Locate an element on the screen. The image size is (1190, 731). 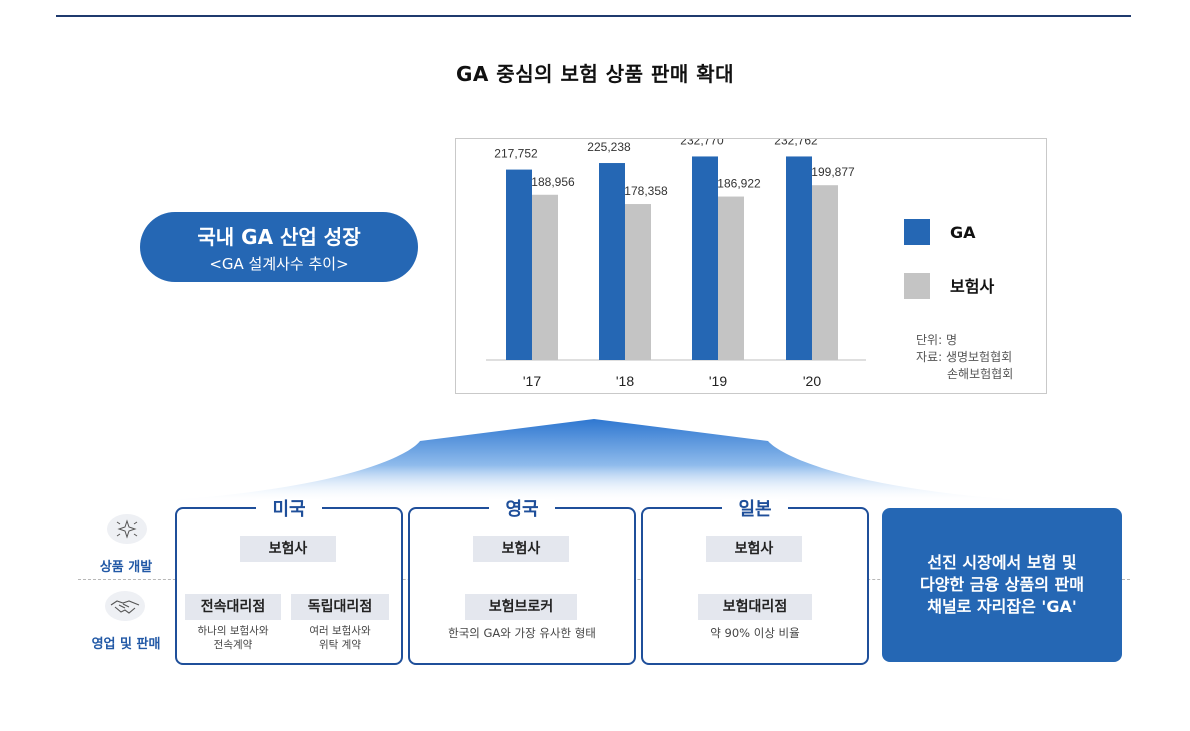
country-box-uk: 영국 보험사 보험브로커 한국의 GA와 가장 유사한 형태 is located at coordinates (522, 582).